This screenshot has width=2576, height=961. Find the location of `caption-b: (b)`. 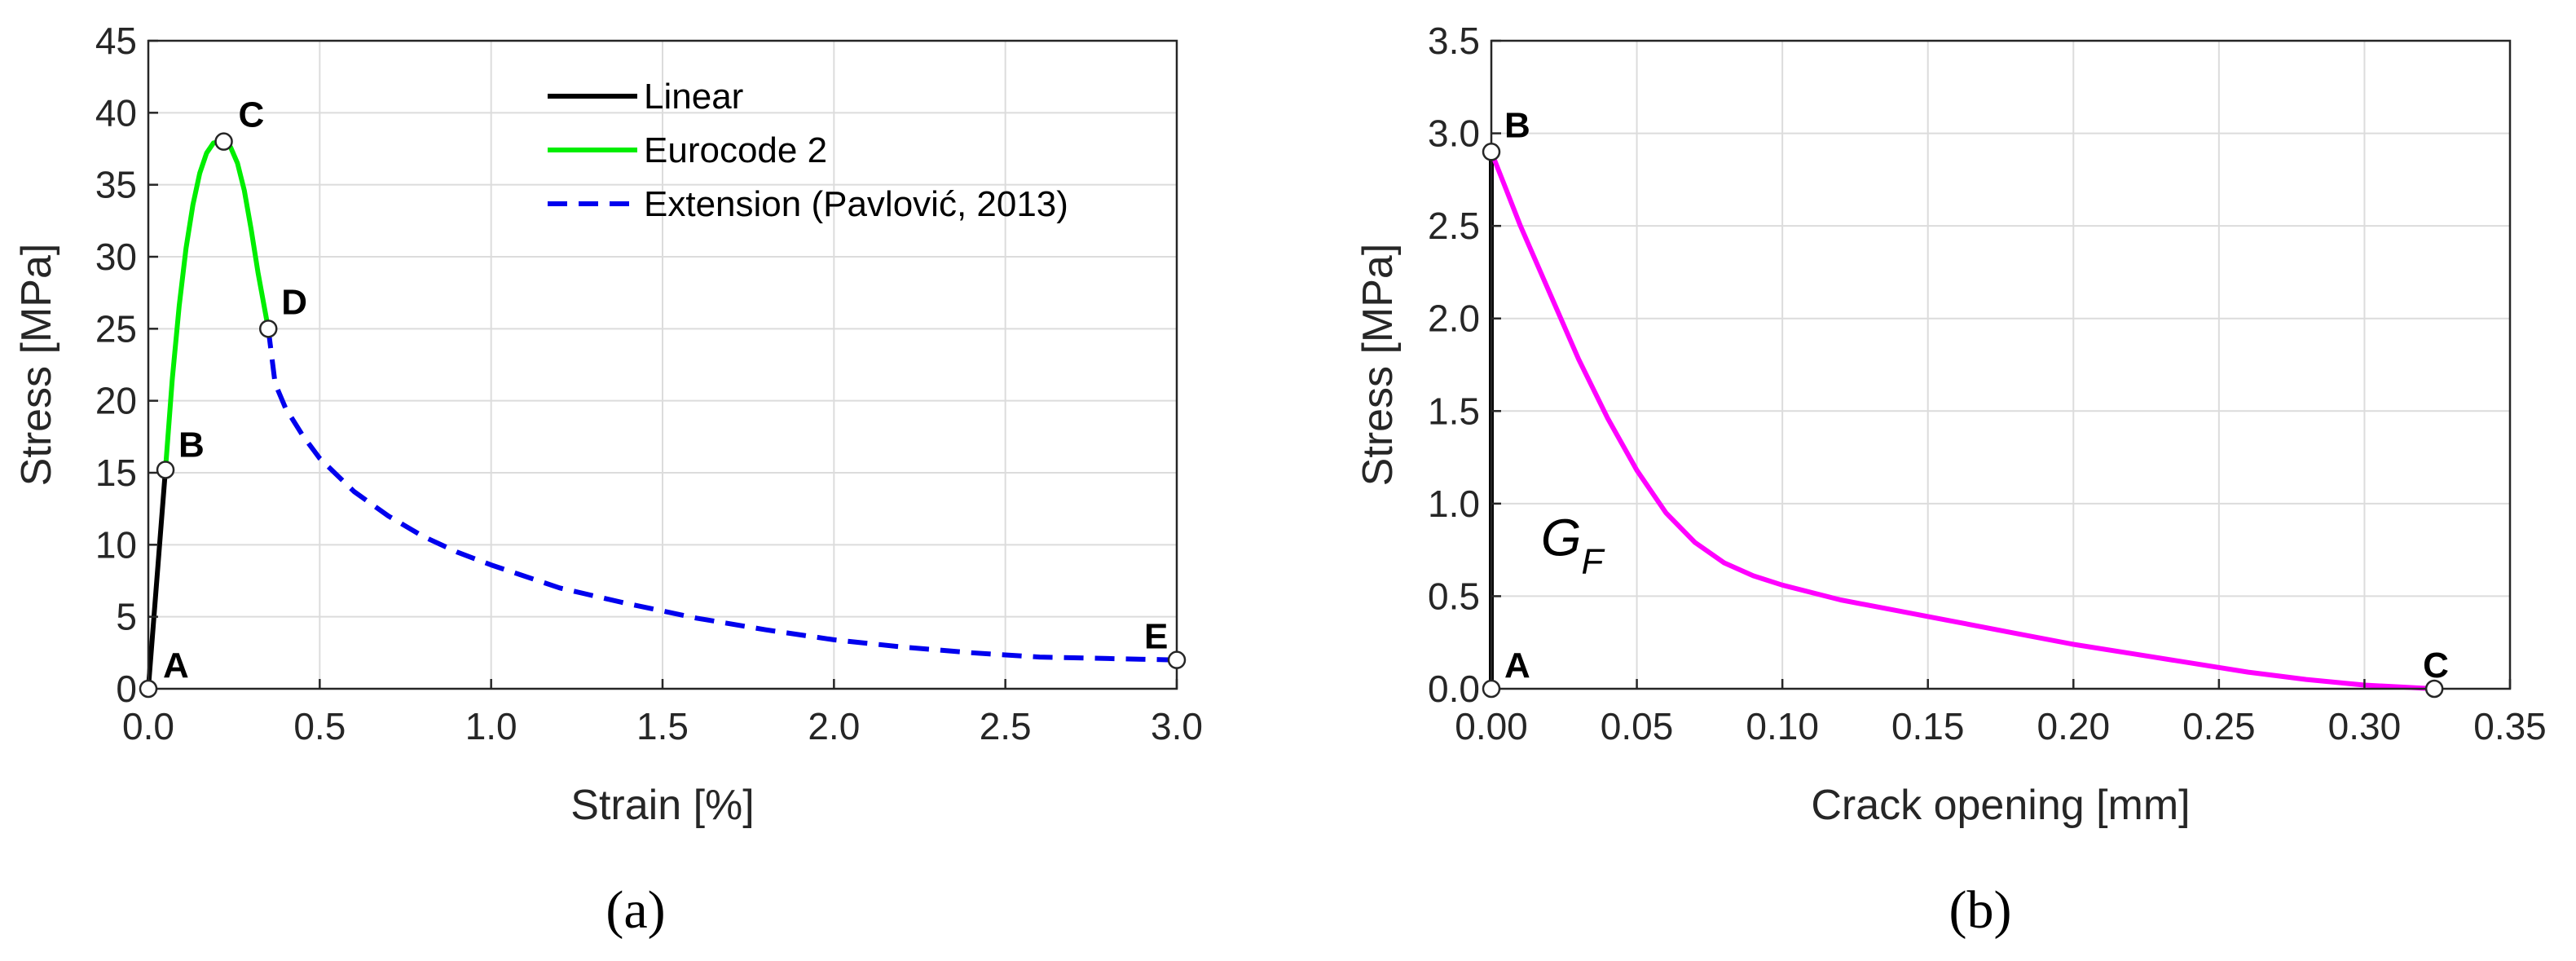

caption-b: (b) is located at coordinates (1981, 910).